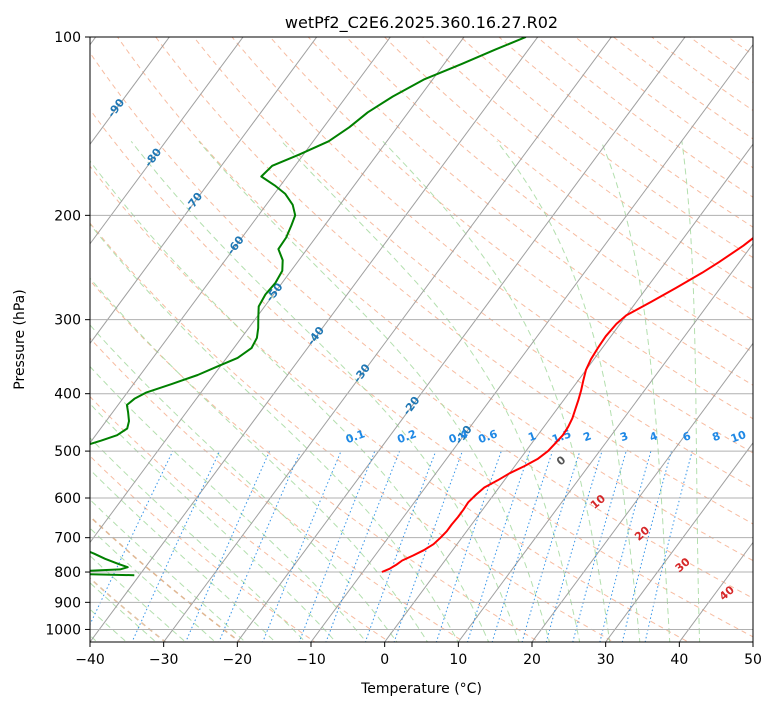 This screenshot has height=708, width=775. What do you see at coordinates (687, 436) in the screenshot?
I see `mixing-ratio-label: 6` at bounding box center [687, 436].